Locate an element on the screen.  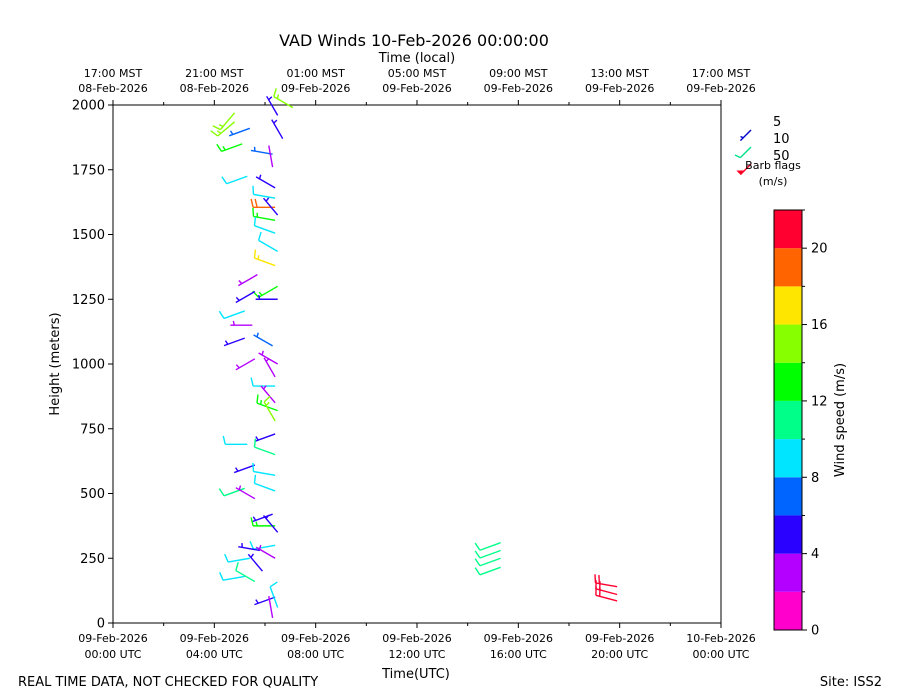
colorbar-tick-label: 8 is located at coordinates (815, 478).